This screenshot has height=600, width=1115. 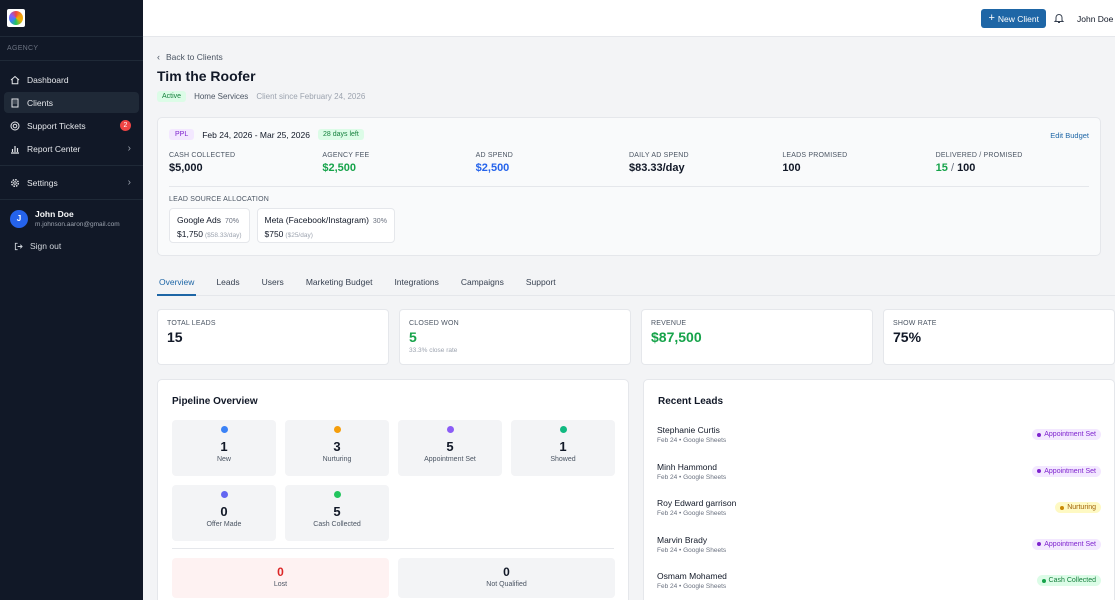 What do you see at coordinates (1070, 434) in the screenshot?
I see `status-label: Appointment Set` at bounding box center [1070, 434].